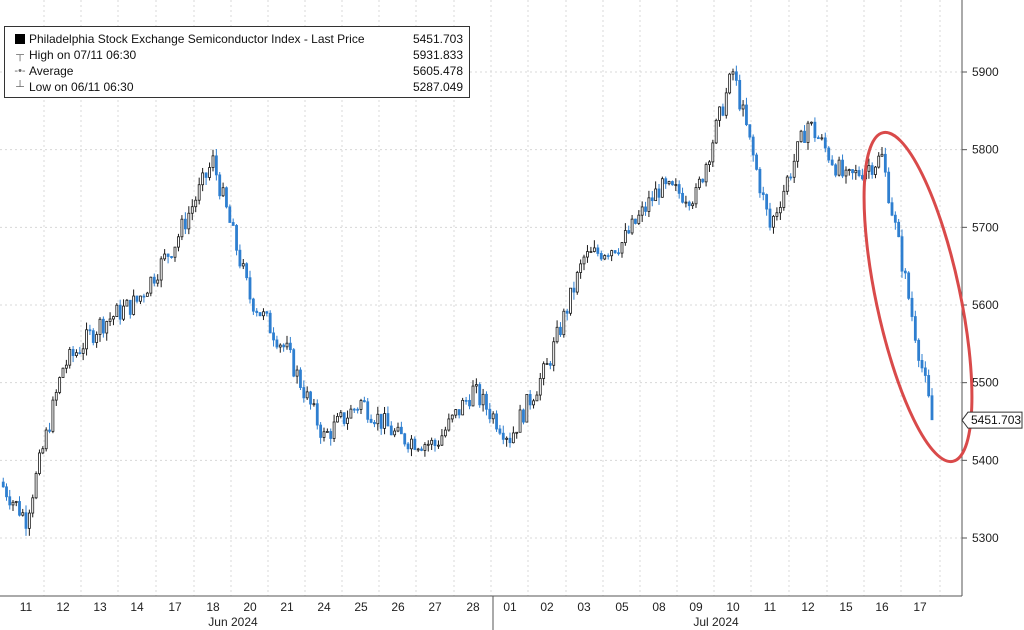 The image size is (1024, 630). Describe the element at coordinates (20, 55) in the screenshot. I see `high-marker-icon: ┬` at that location.